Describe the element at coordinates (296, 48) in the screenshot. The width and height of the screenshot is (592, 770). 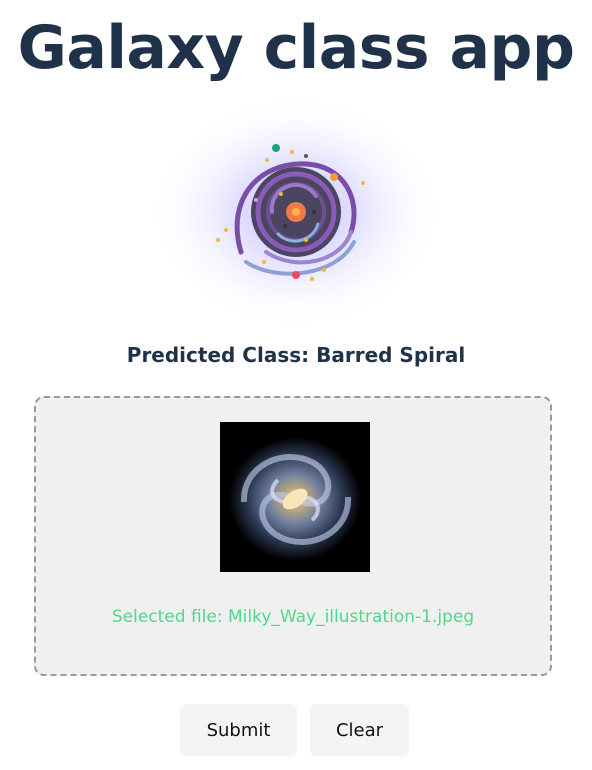
I see `app-title: Galaxy class app` at that location.